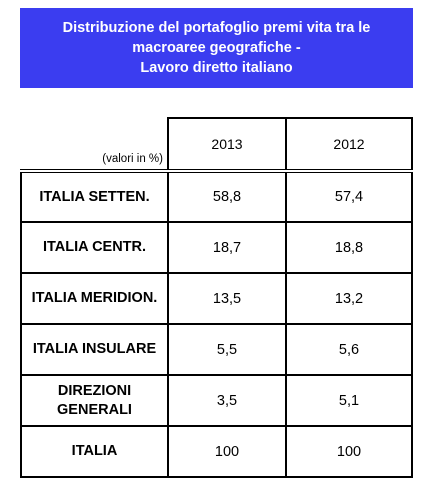  I want to click on cell-value: 13,2, so click(349, 298).